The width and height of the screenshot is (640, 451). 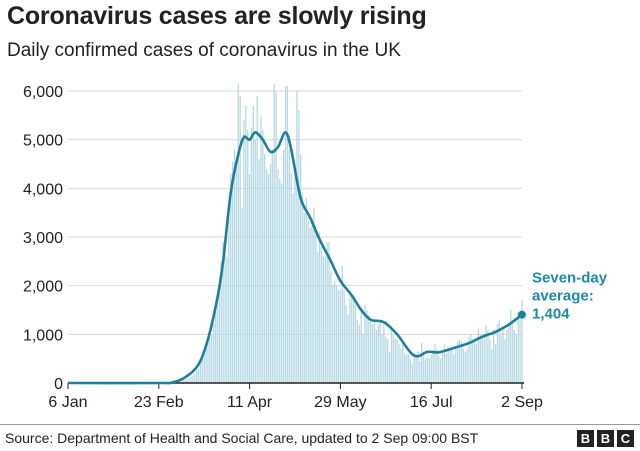 What do you see at coordinates (570, 278) in the screenshot?
I see `annotation-text: Seven-day` at bounding box center [570, 278].